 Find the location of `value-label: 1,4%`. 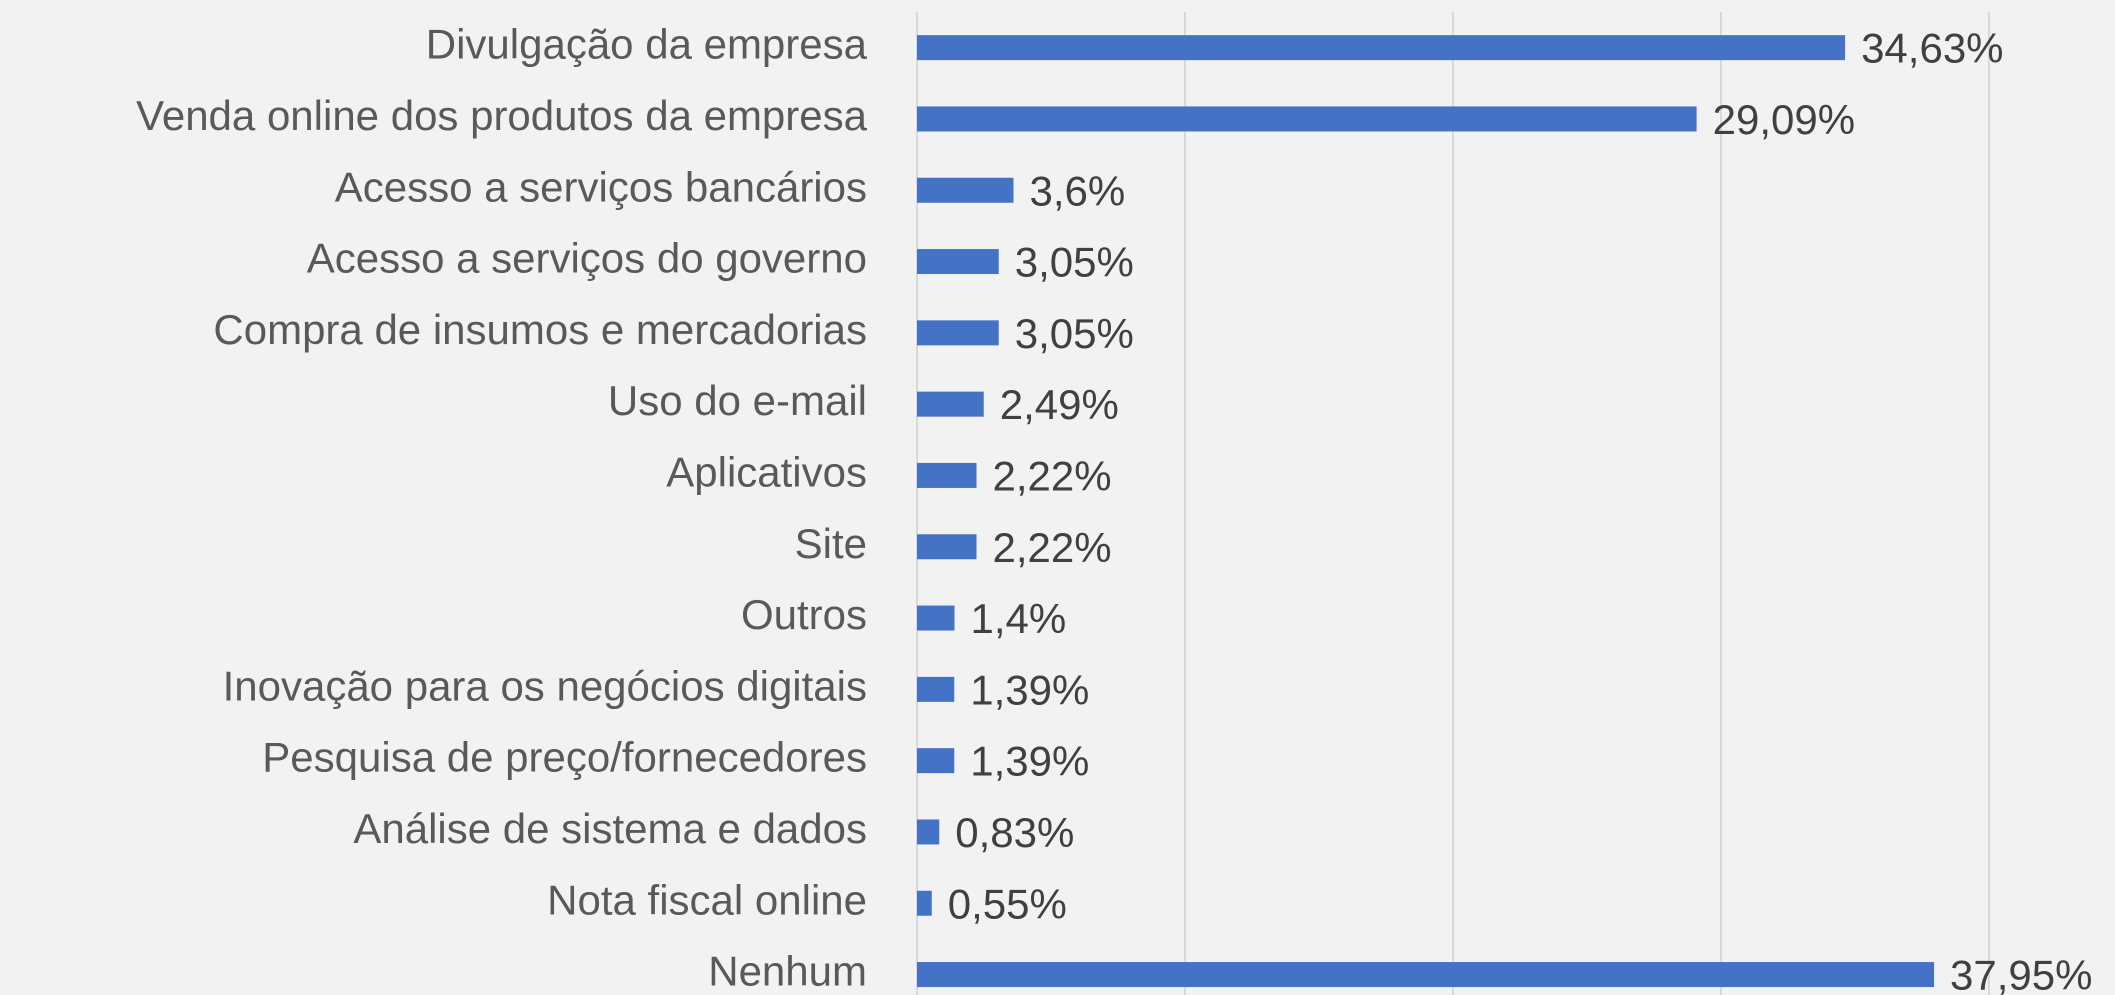

value-label: 1,4% is located at coordinates (1019, 618).